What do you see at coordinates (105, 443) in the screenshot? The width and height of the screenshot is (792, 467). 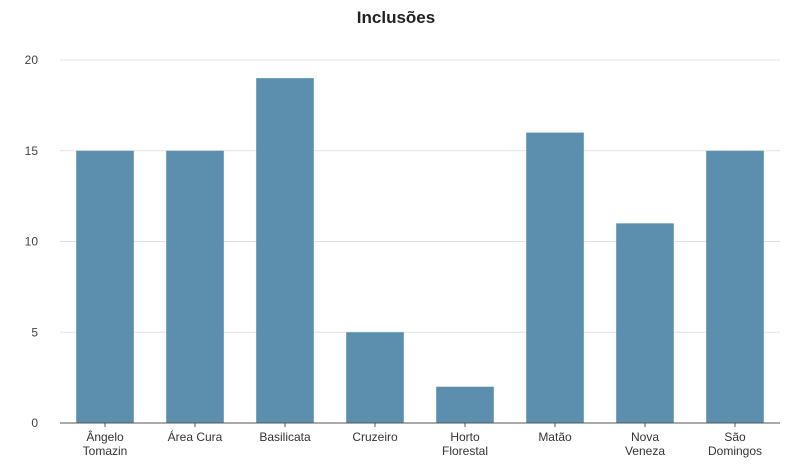 I see `x-tick-label: Ângelo Tomazin` at bounding box center [105, 443].